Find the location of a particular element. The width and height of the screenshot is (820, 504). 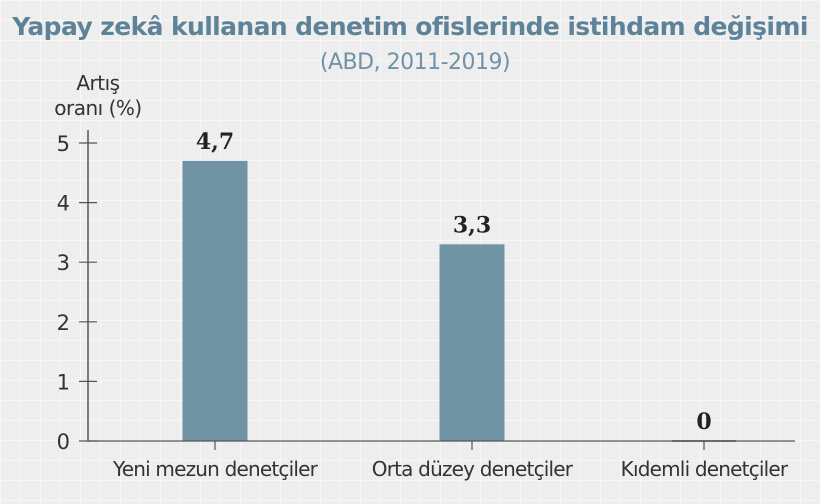

x-tick-label: Kıdemli denetçiler is located at coordinates (705, 469).